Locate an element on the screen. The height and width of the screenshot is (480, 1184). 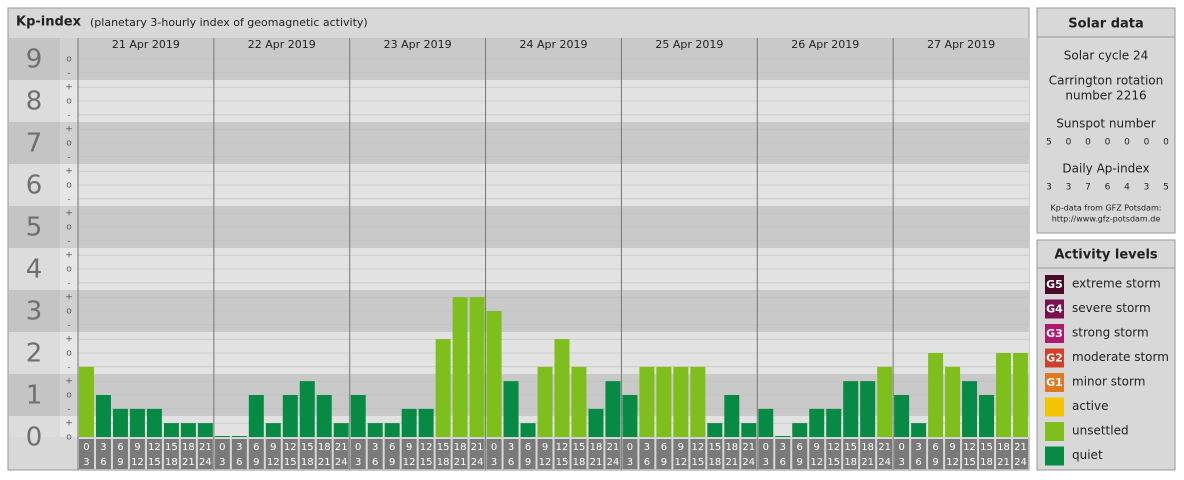
time-label: 24 is located at coordinates (477, 462).